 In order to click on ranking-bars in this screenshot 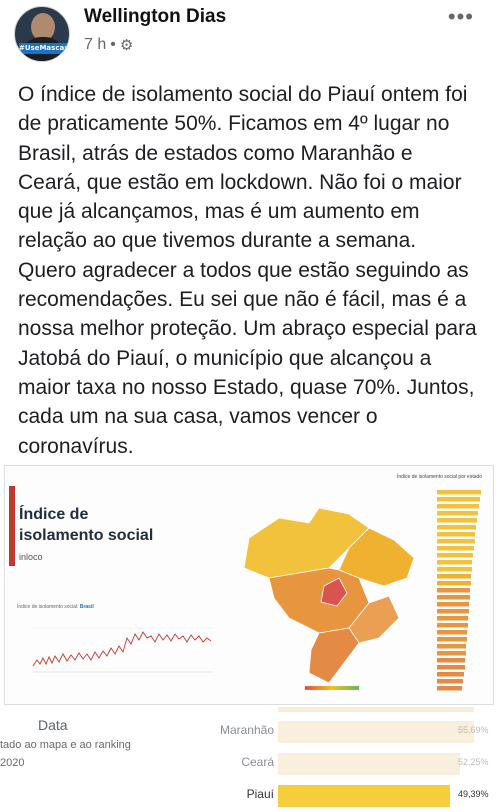, I will do `click(459, 590)`.